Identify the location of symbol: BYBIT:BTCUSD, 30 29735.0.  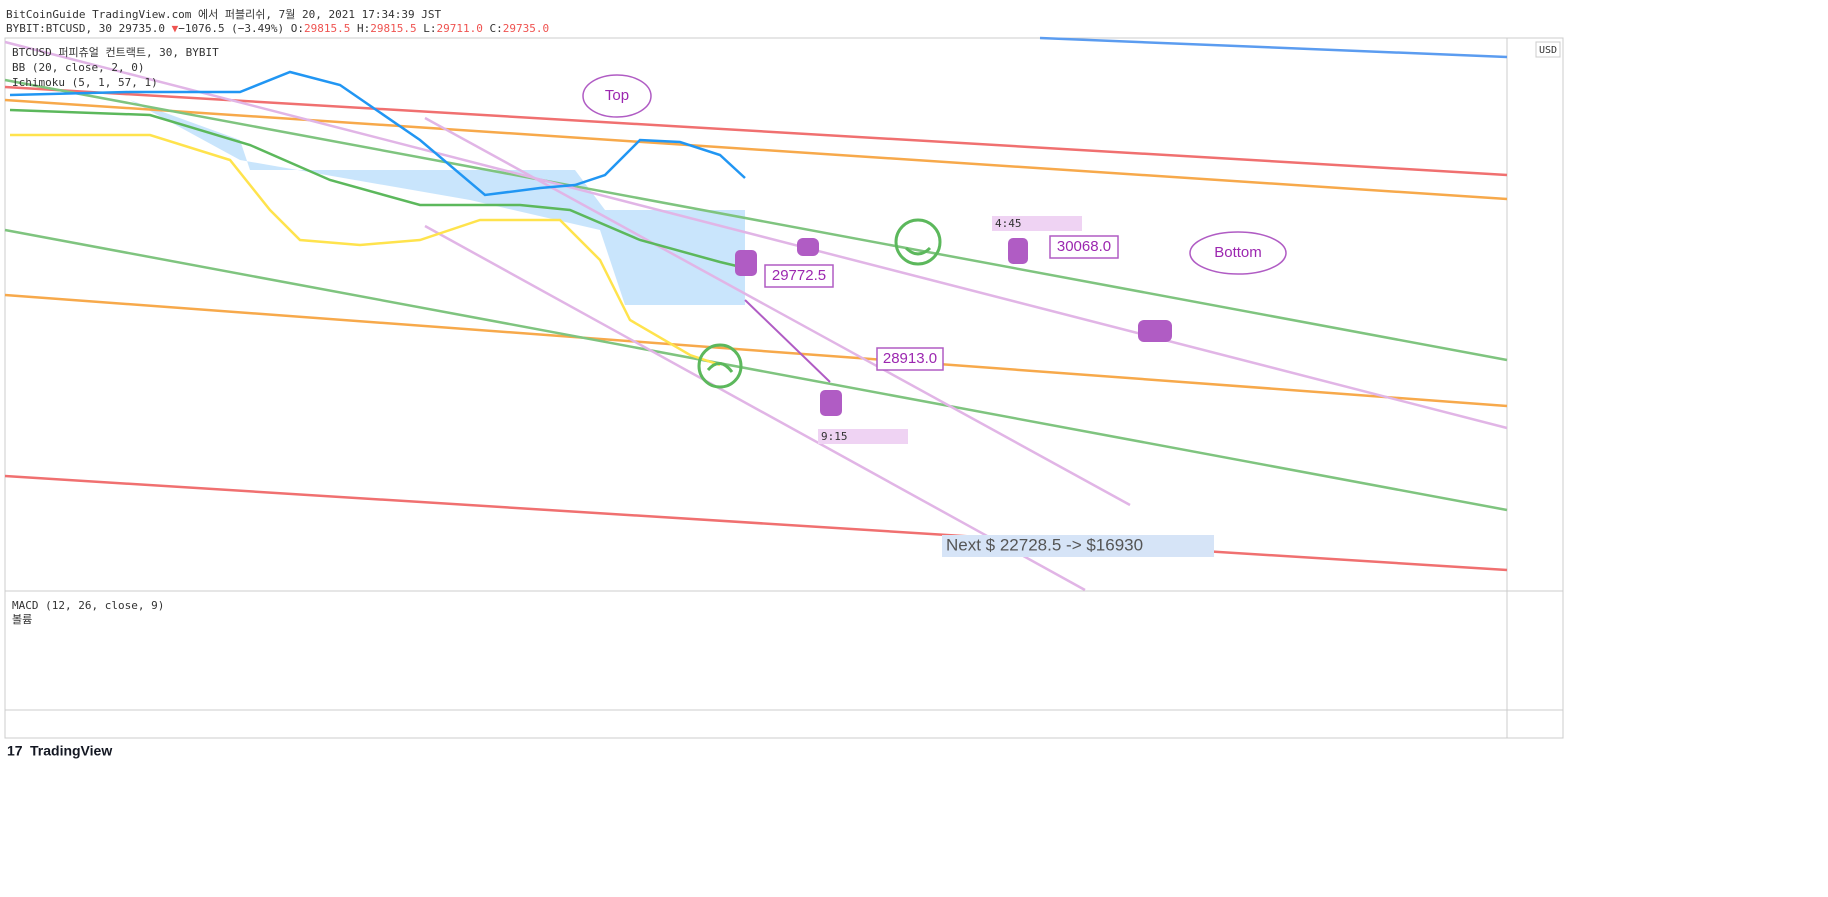
(85, 28).